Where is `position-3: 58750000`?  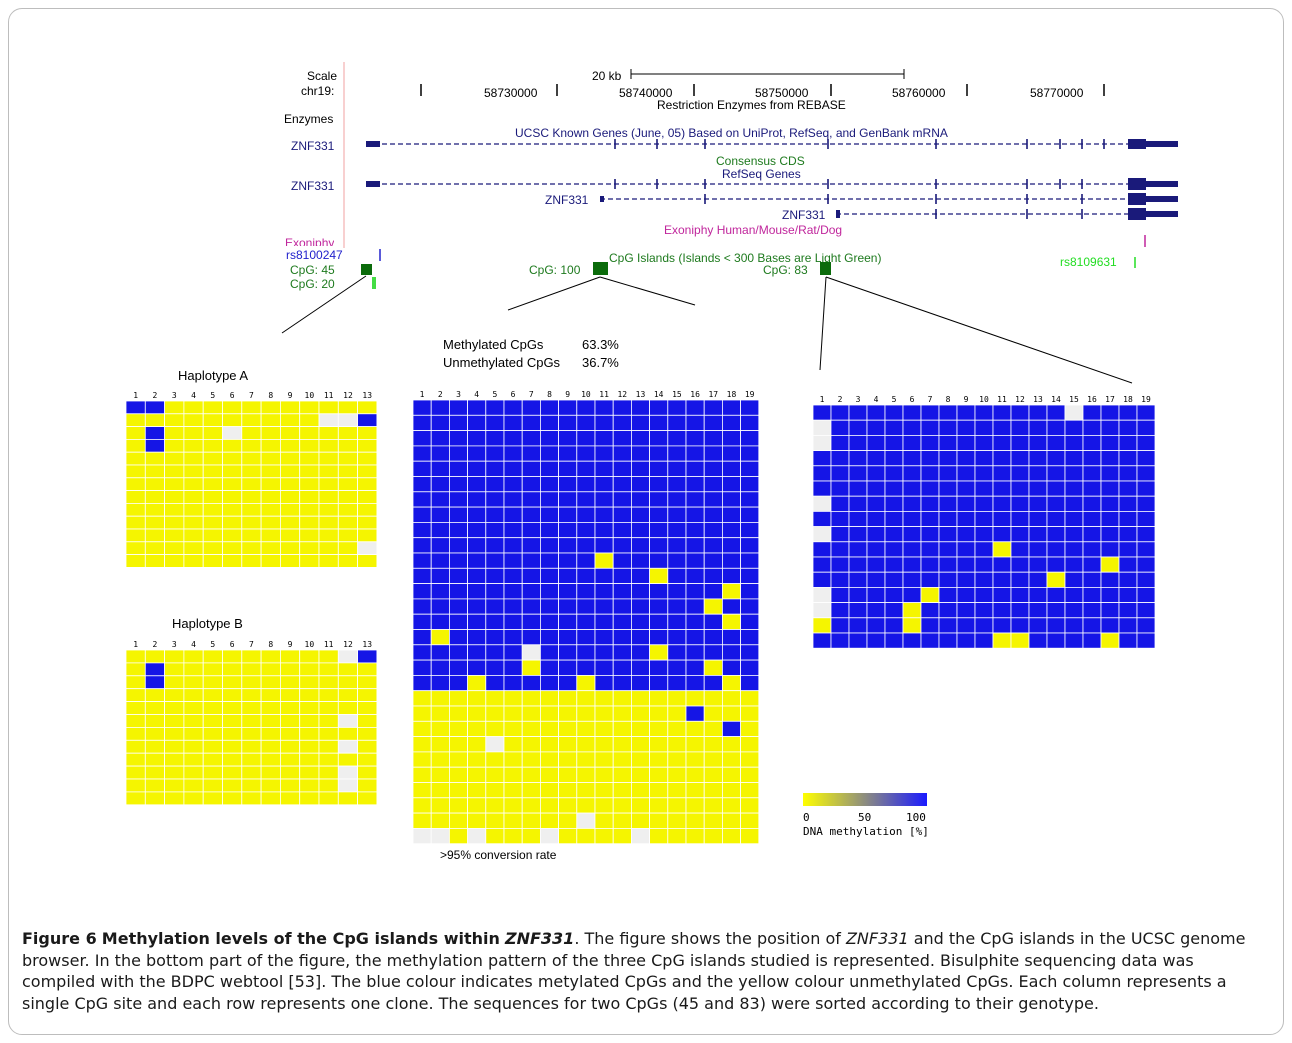
position-3: 58750000 is located at coordinates (782, 93).